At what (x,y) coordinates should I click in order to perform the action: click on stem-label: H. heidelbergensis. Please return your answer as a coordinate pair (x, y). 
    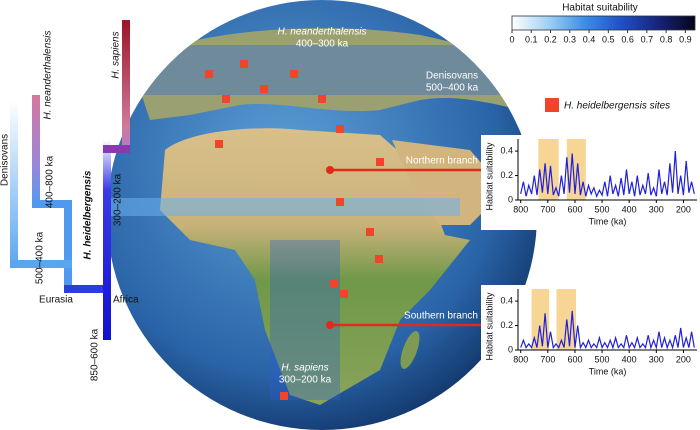
    Looking at the image, I should click on (88, 214).